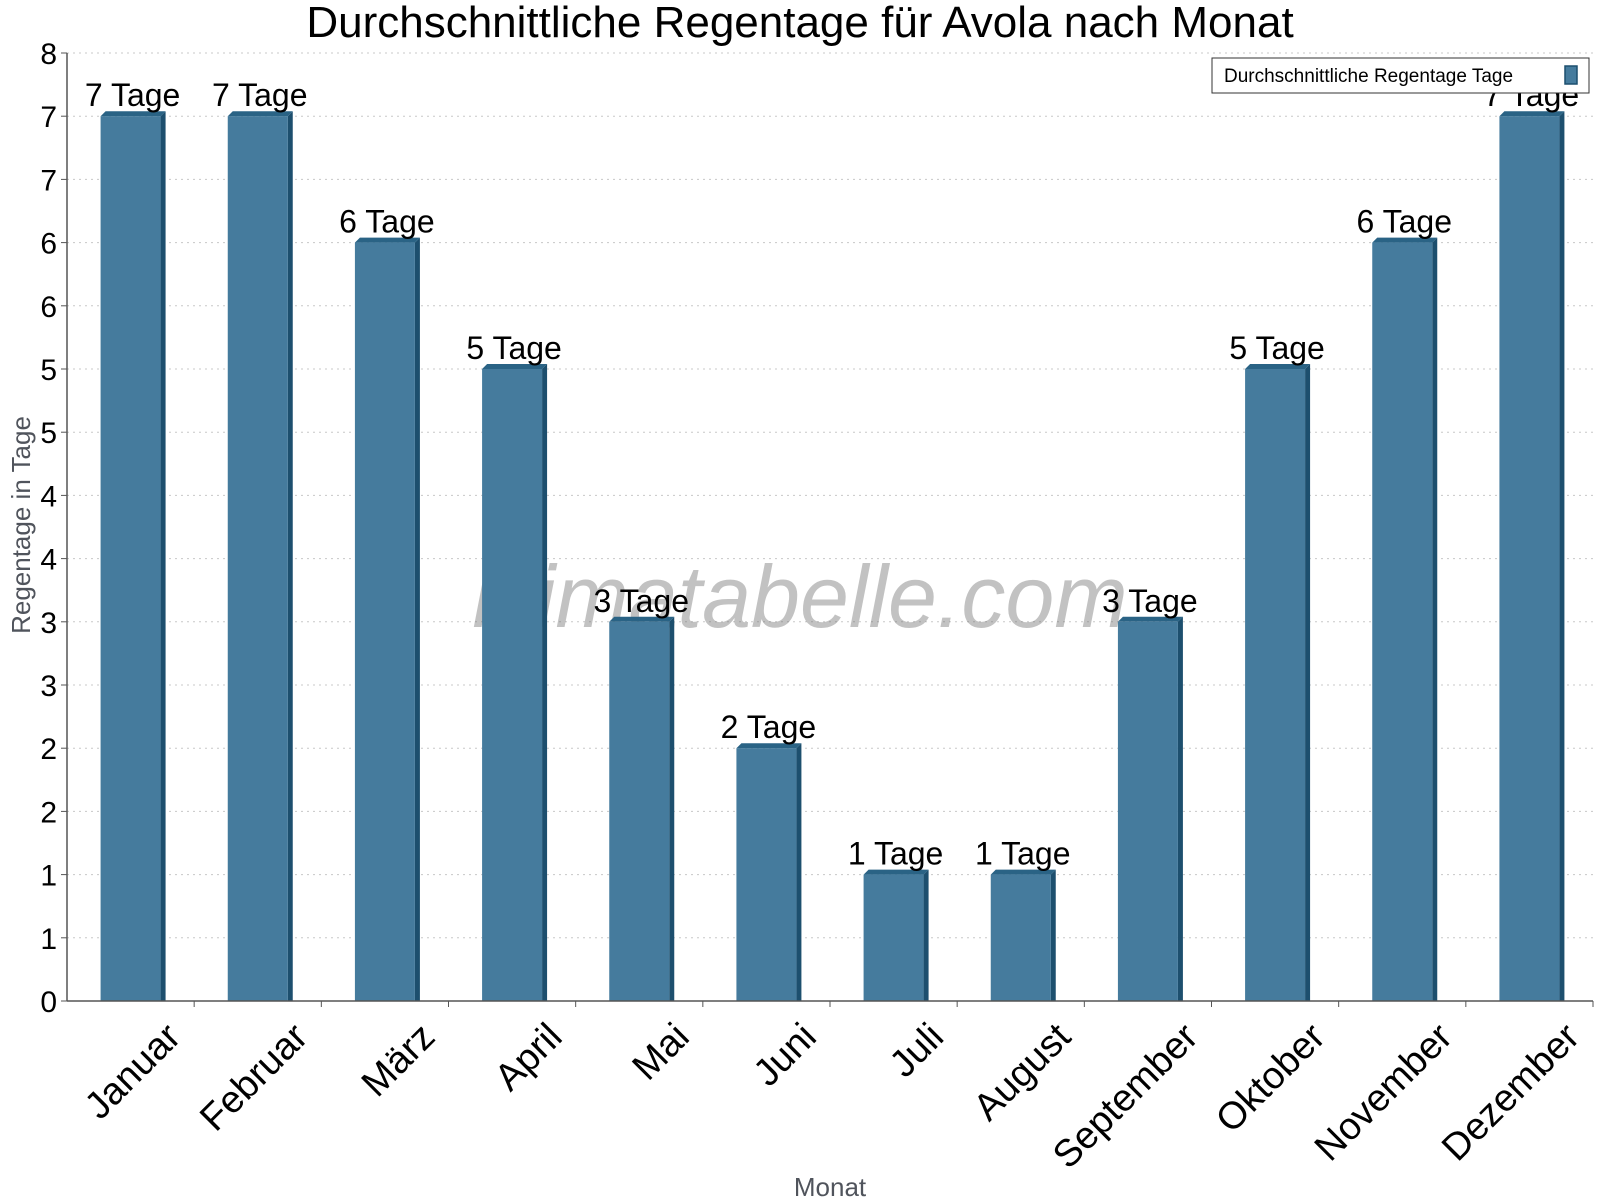  I want to click on y-axis-label: Regentage in Tage, so click(21, 525).